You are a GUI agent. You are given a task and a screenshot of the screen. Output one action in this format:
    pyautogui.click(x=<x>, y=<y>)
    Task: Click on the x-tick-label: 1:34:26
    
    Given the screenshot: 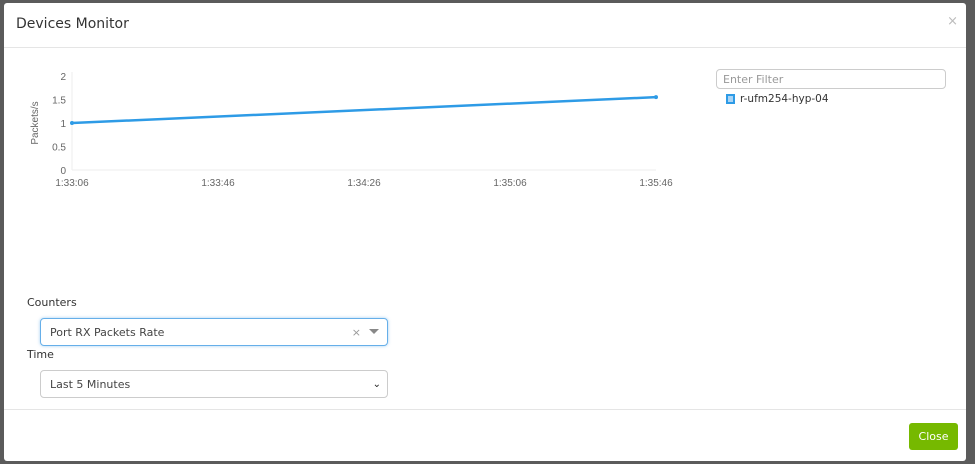 What is the action you would take?
    pyautogui.click(x=364, y=183)
    